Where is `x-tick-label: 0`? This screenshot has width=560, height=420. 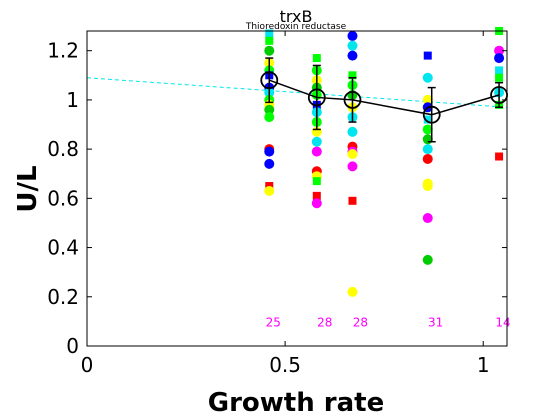 x-tick-label: 0 is located at coordinates (87, 365).